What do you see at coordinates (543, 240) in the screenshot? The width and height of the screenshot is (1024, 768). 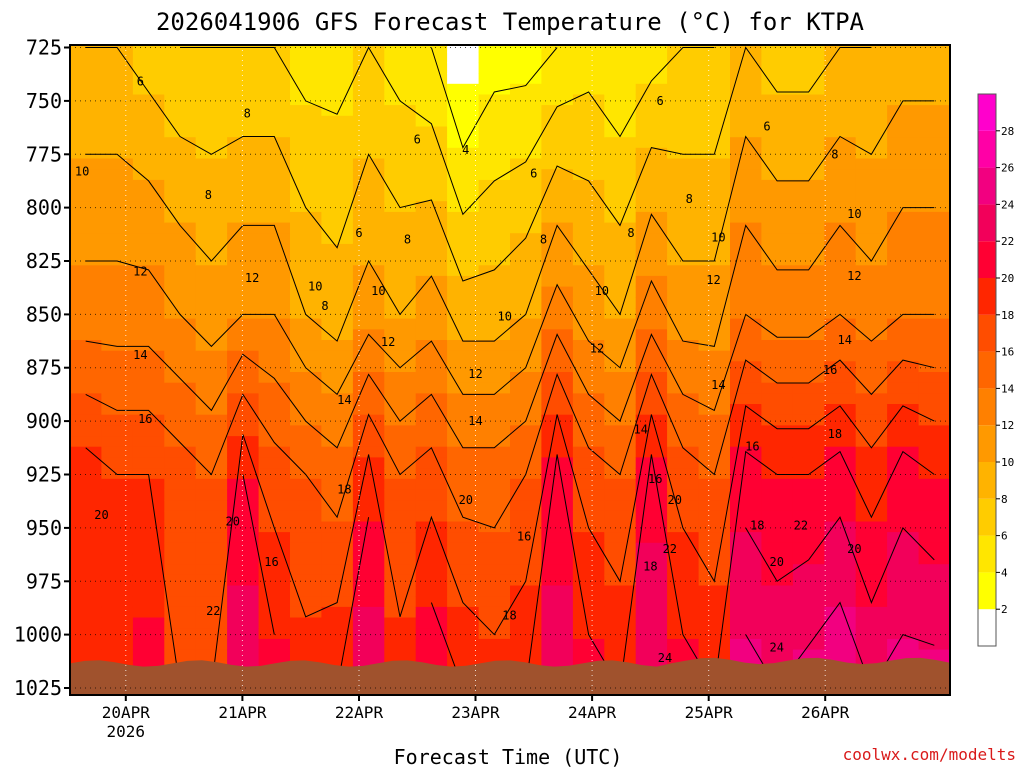 I see `contour-label: 8` at bounding box center [543, 240].